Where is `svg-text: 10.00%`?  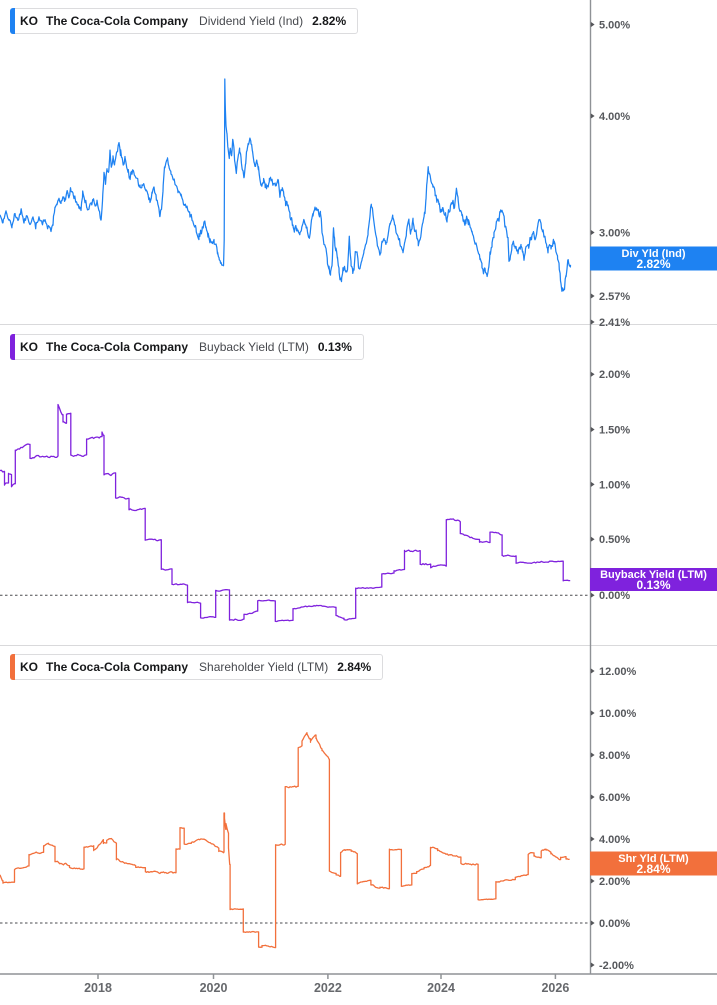 svg-text: 10.00% is located at coordinates (618, 714).